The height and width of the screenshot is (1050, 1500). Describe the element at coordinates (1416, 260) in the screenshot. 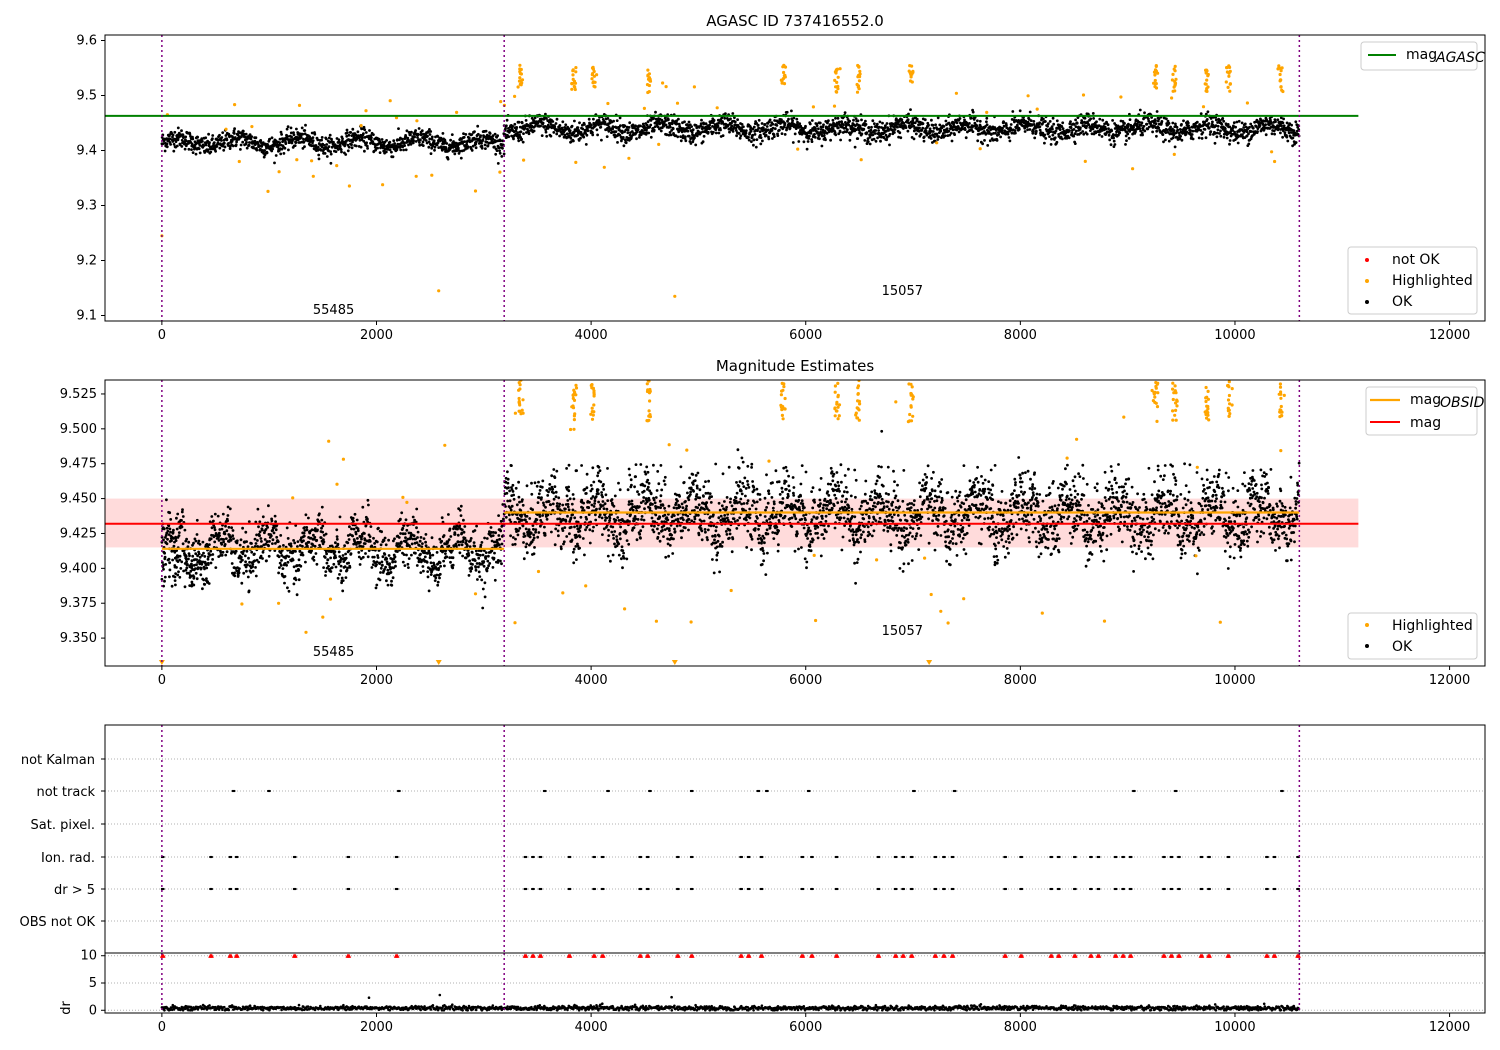

I see `legend-label: not OK` at that location.